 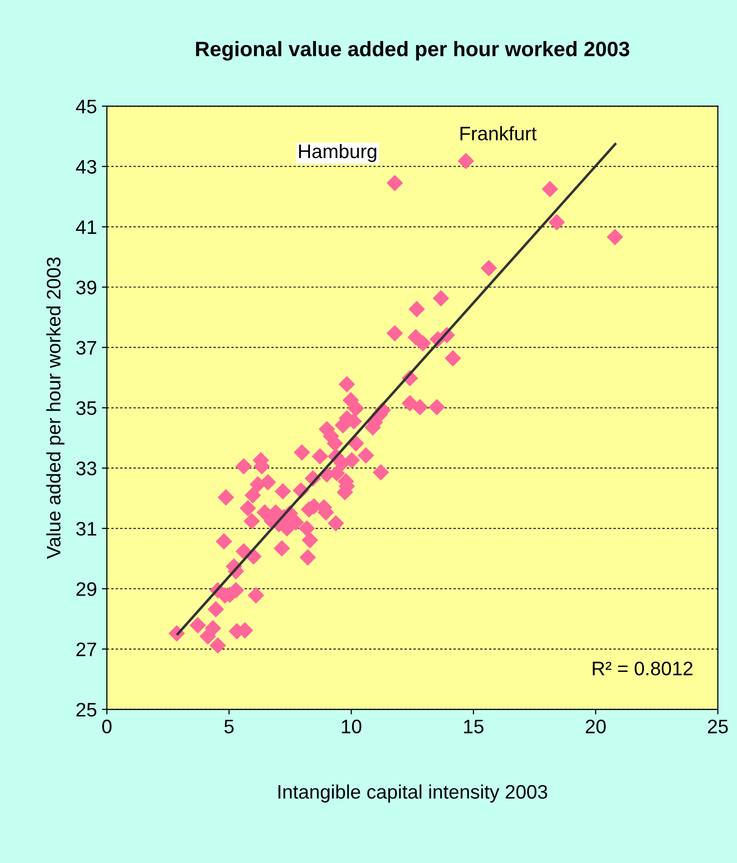 What do you see at coordinates (86, 107) in the screenshot?
I see `y-tick-label: 45` at bounding box center [86, 107].